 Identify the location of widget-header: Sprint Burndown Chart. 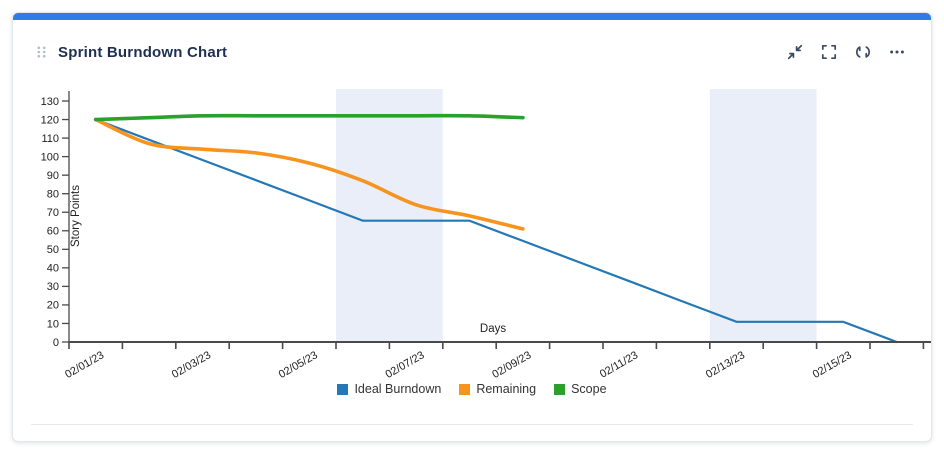
(471, 52).